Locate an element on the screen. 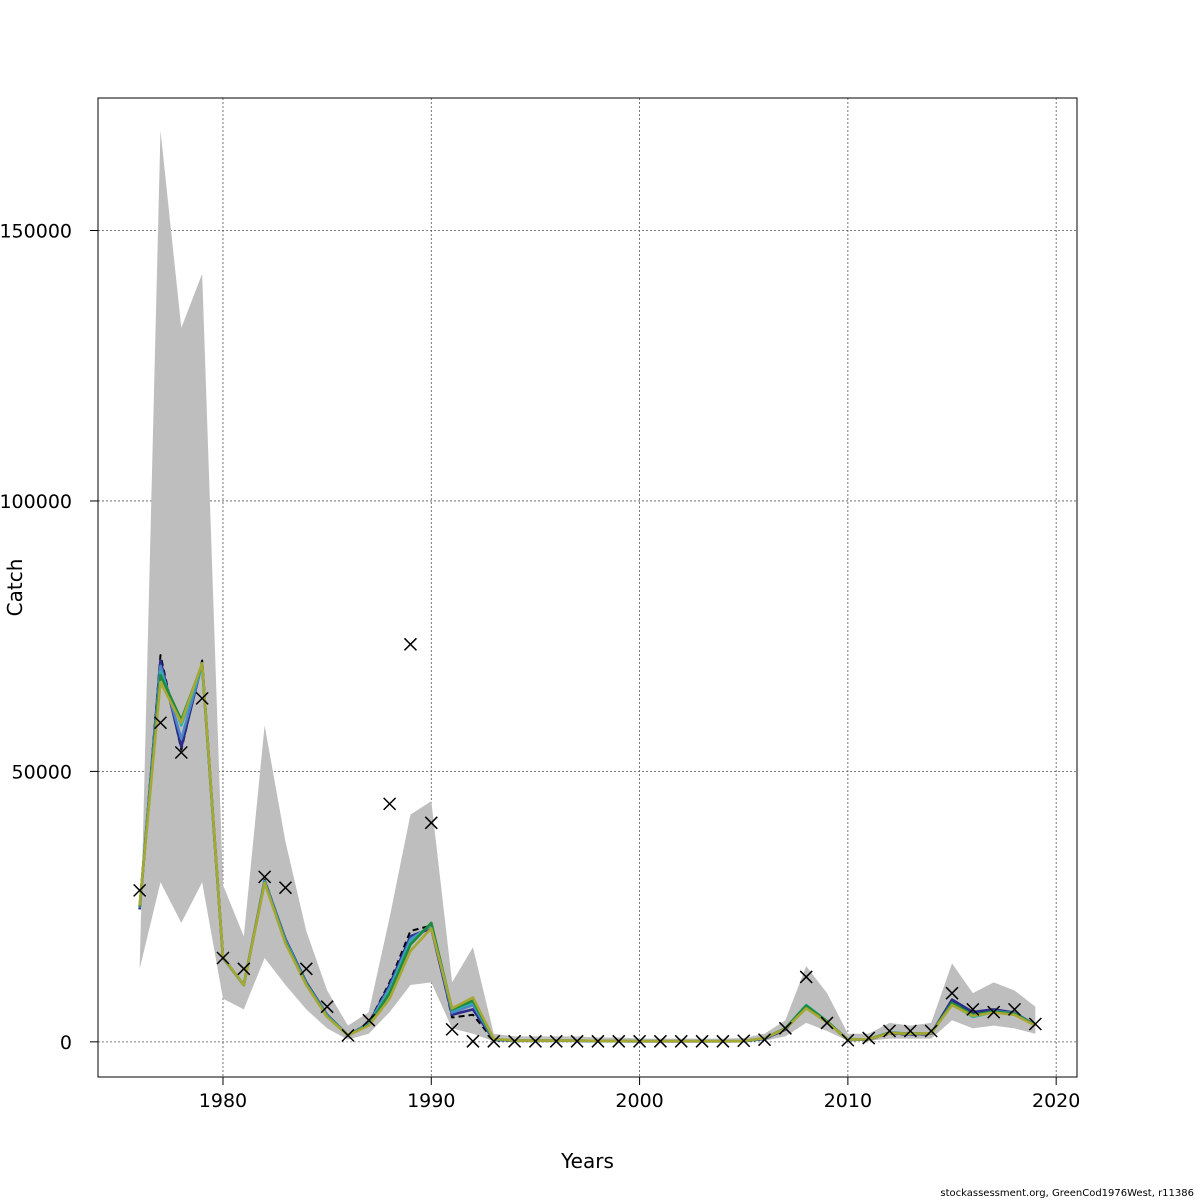 The width and height of the screenshot is (1200, 1200). x-tick-label: 1980 is located at coordinates (223, 1101).